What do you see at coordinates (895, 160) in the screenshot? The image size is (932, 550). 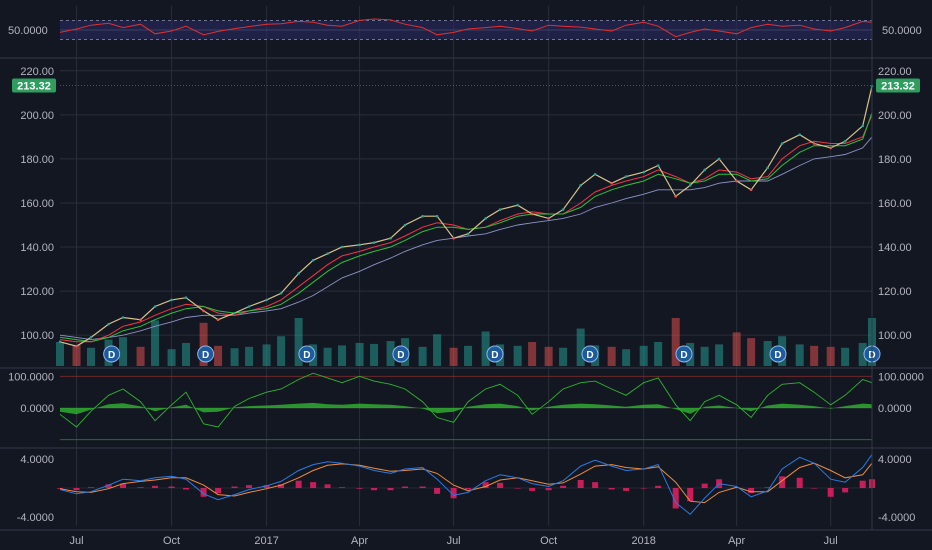 I see `price-tick-label-right: 180.00` at bounding box center [895, 160].